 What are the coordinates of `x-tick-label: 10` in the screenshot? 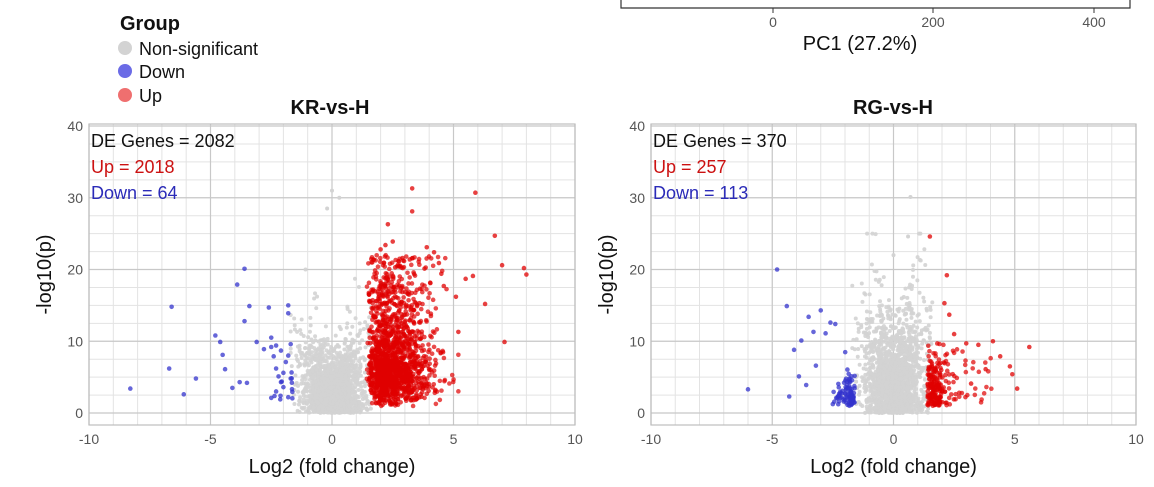 It's located at (1136, 439).